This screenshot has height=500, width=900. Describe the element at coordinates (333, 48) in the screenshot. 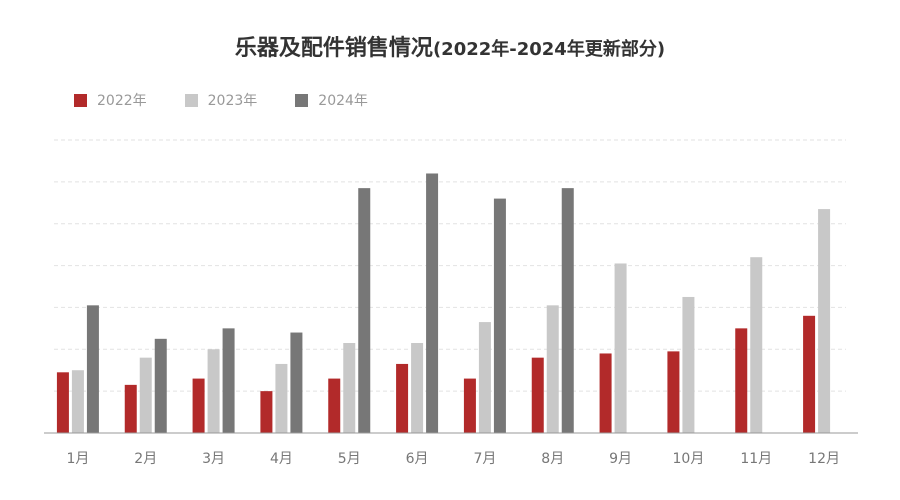

I see `chart-title-main: 乐器及配件销售情况` at that location.